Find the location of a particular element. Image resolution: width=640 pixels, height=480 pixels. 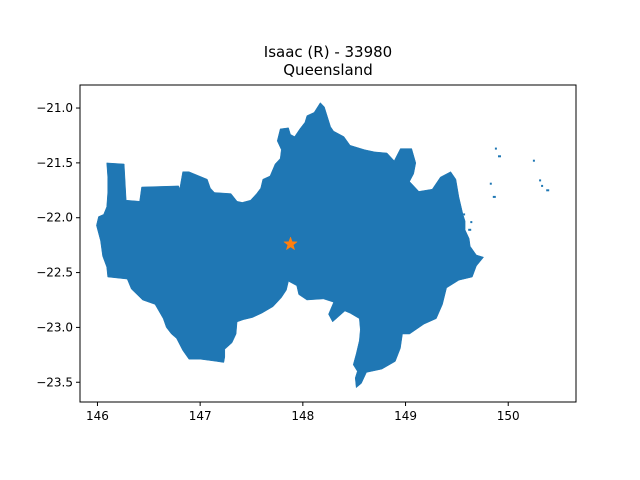

y-tick-label: −21.5 is located at coordinates (54, 163).